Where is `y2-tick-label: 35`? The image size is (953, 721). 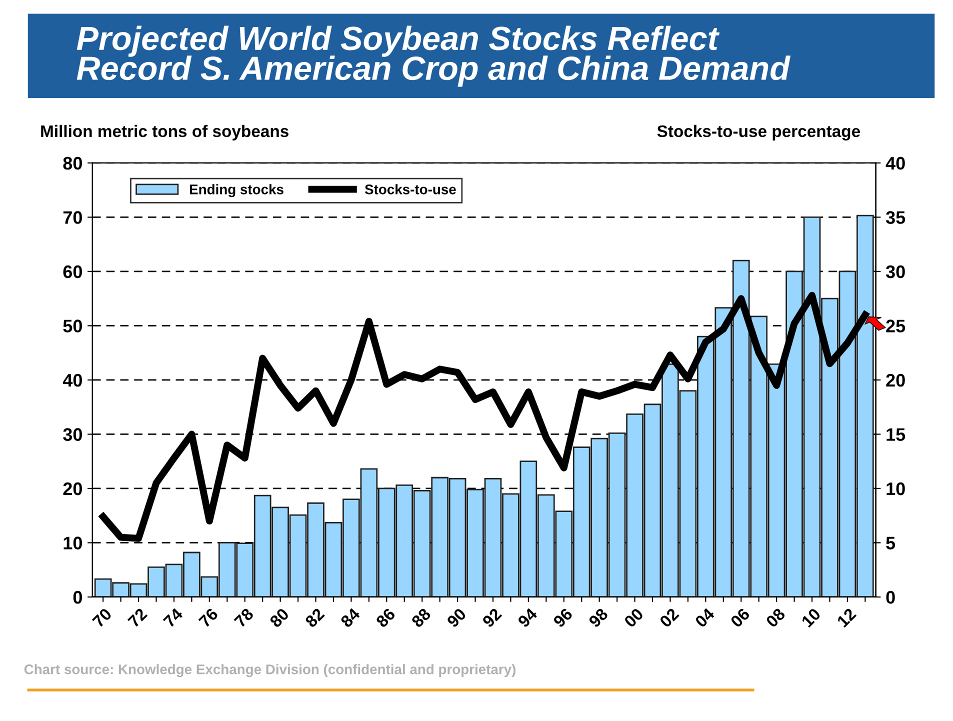 y2-tick-label: 35 is located at coordinates (896, 217).